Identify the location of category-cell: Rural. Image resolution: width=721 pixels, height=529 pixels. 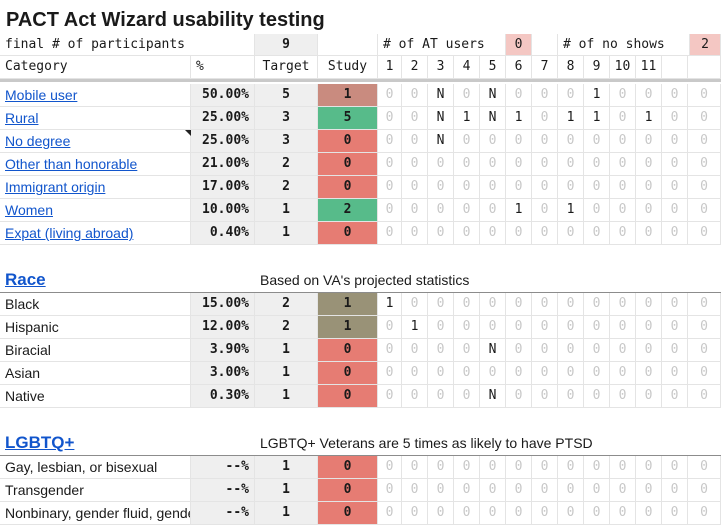
(95, 118).